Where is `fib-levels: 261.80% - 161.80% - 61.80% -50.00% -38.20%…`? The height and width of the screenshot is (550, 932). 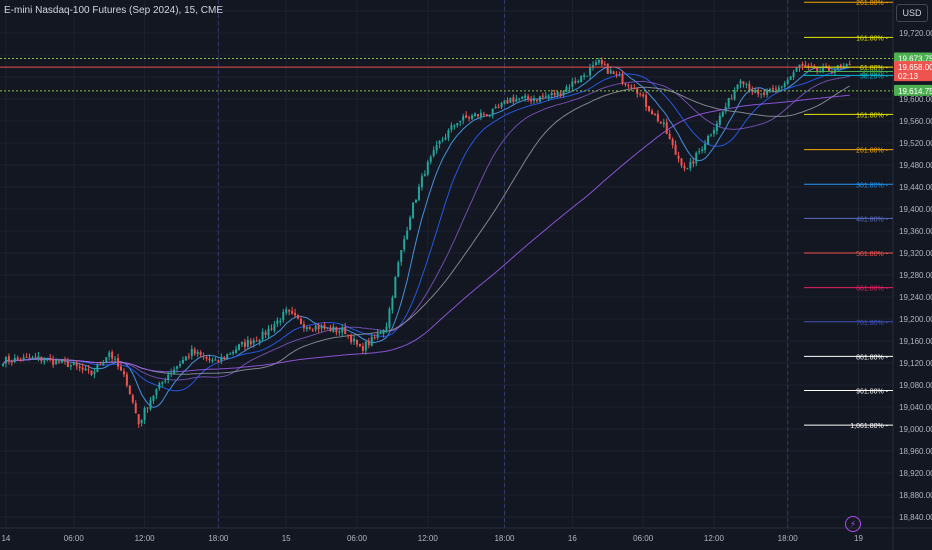
fib-levels: 261.80% - 161.80% - 61.80% -50.00% -38.20%… is located at coordinates (848, 215).